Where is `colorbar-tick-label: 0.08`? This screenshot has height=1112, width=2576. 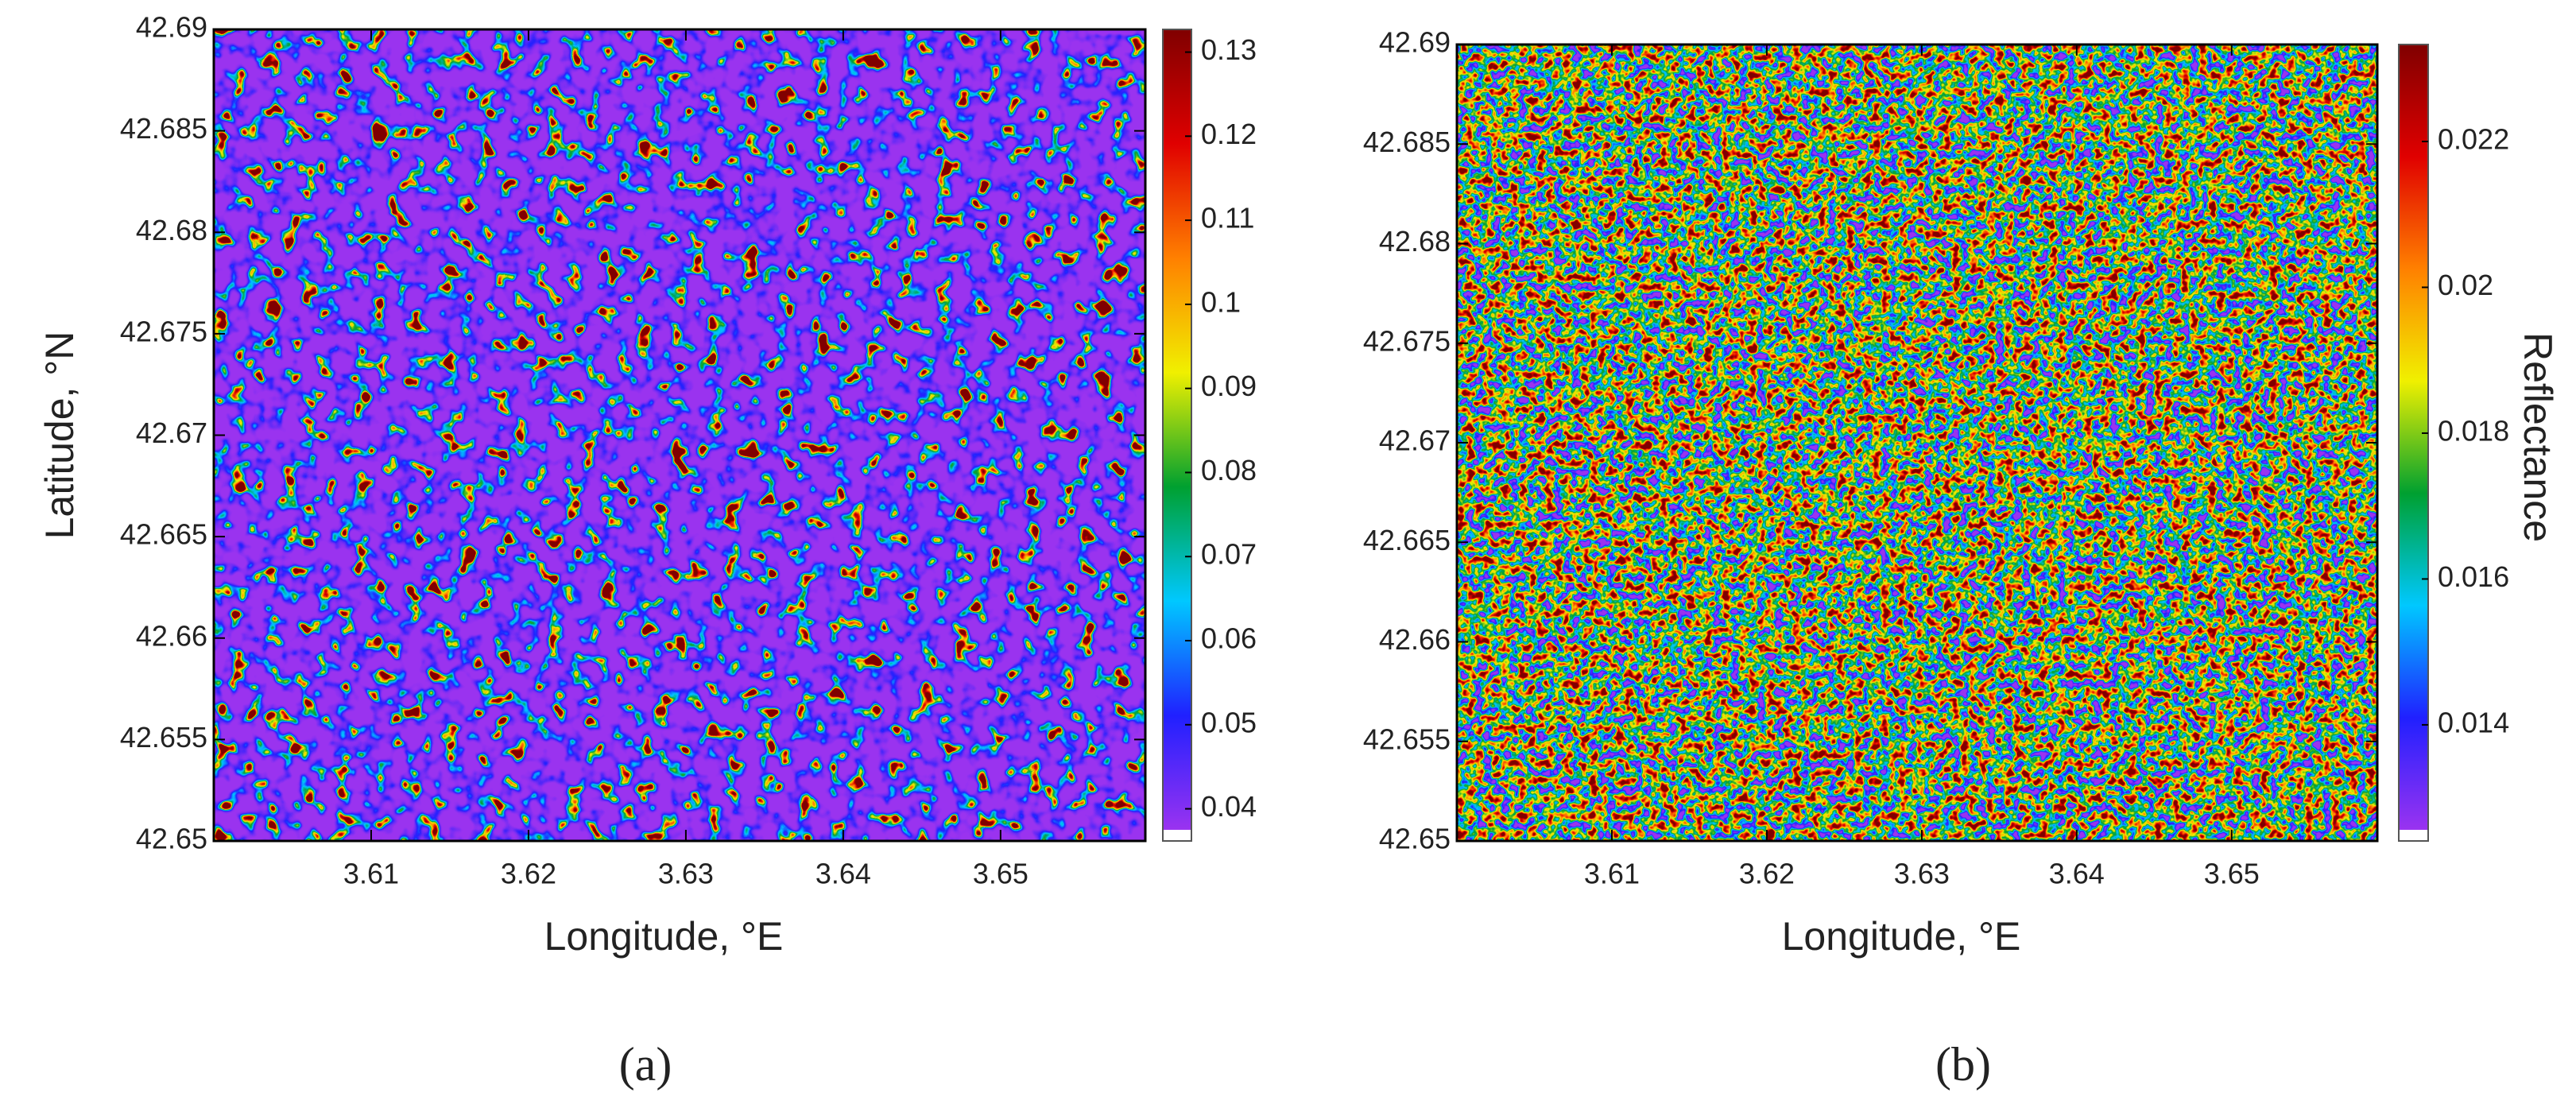 colorbar-tick-label: 0.08 is located at coordinates (1229, 470).